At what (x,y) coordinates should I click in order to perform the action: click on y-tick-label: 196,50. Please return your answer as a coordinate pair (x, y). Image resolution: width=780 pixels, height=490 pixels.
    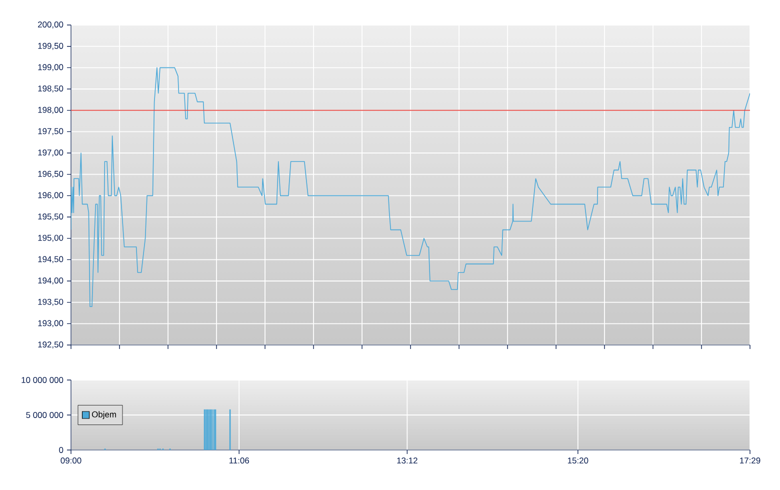
    Looking at the image, I should click on (51, 174).